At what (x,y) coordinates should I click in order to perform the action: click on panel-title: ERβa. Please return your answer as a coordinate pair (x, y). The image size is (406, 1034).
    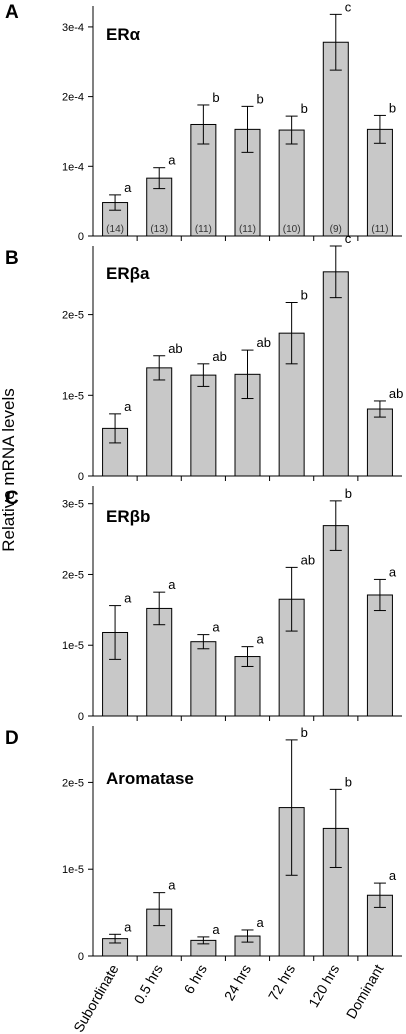
    Looking at the image, I should click on (128, 273).